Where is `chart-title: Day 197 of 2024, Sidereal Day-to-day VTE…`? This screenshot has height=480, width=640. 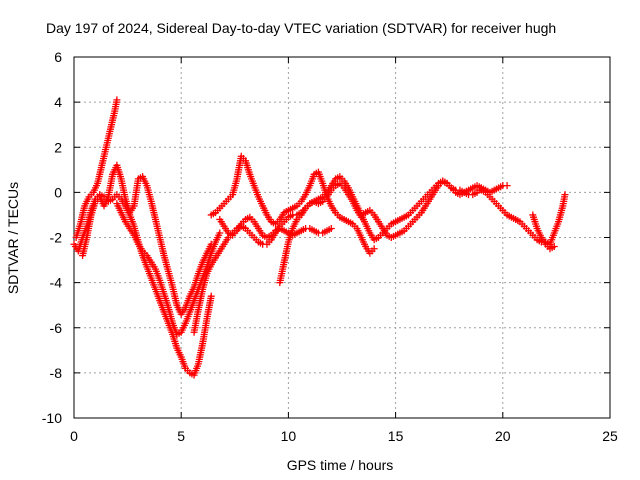
chart-title: Day 197 of 2024, Sidereal Day-to-day VTE… is located at coordinates (301, 28).